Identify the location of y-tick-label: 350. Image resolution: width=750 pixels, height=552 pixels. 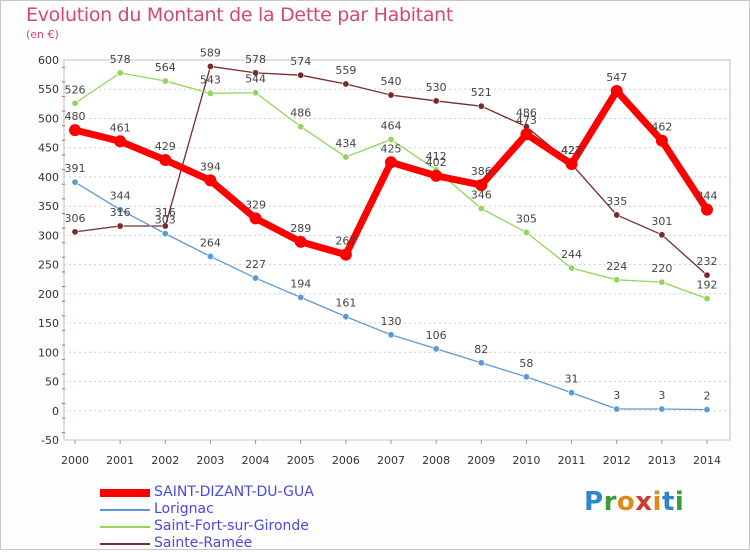
(48, 206).